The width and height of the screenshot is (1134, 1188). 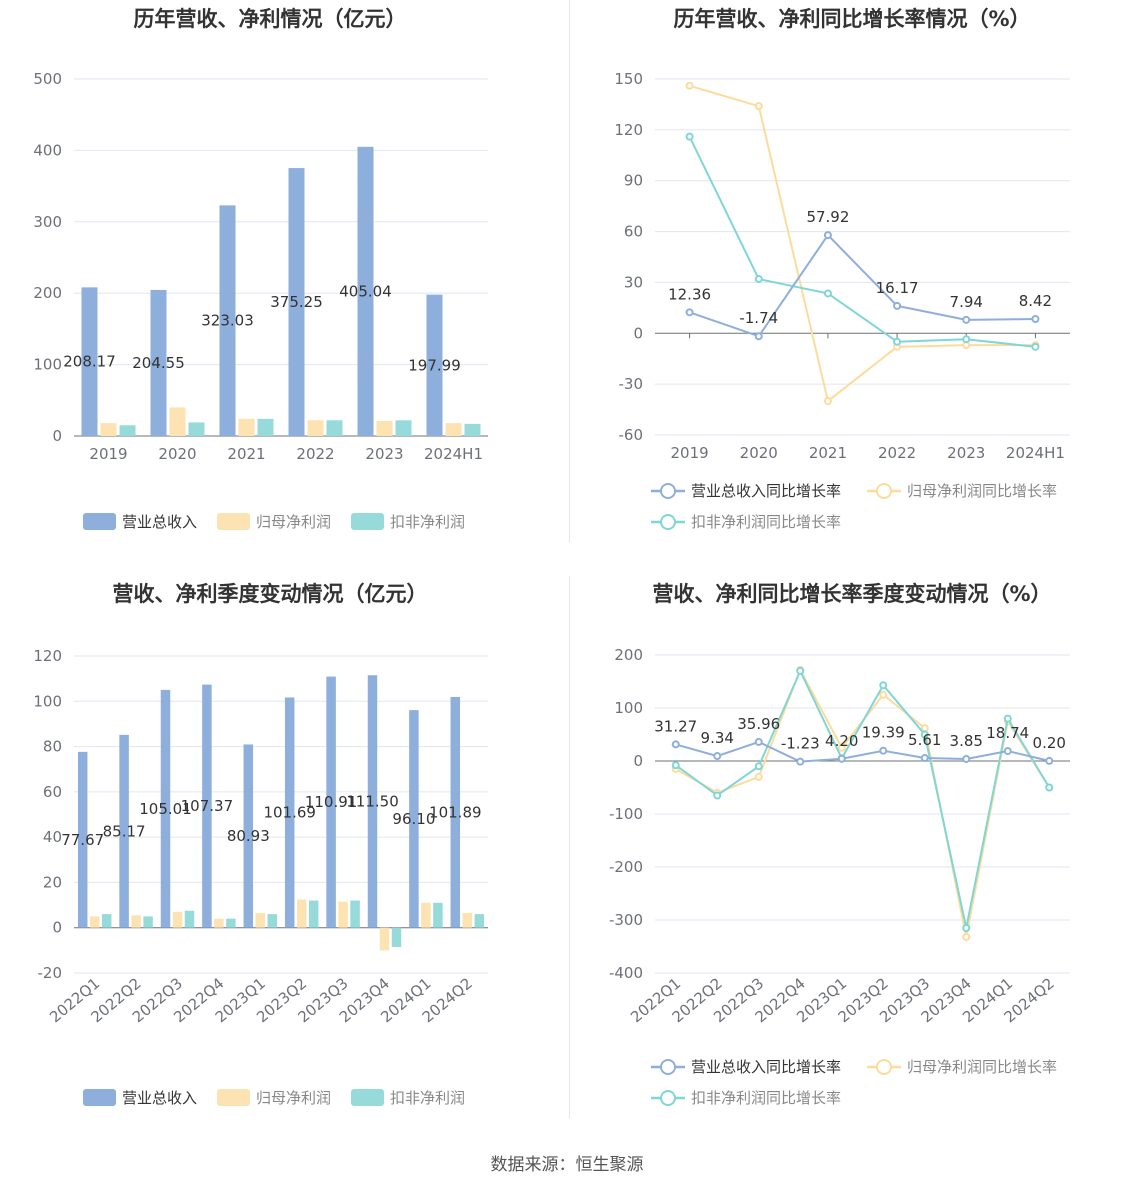 I want to click on revenue-data-label: 101.69, so click(x=289, y=813).